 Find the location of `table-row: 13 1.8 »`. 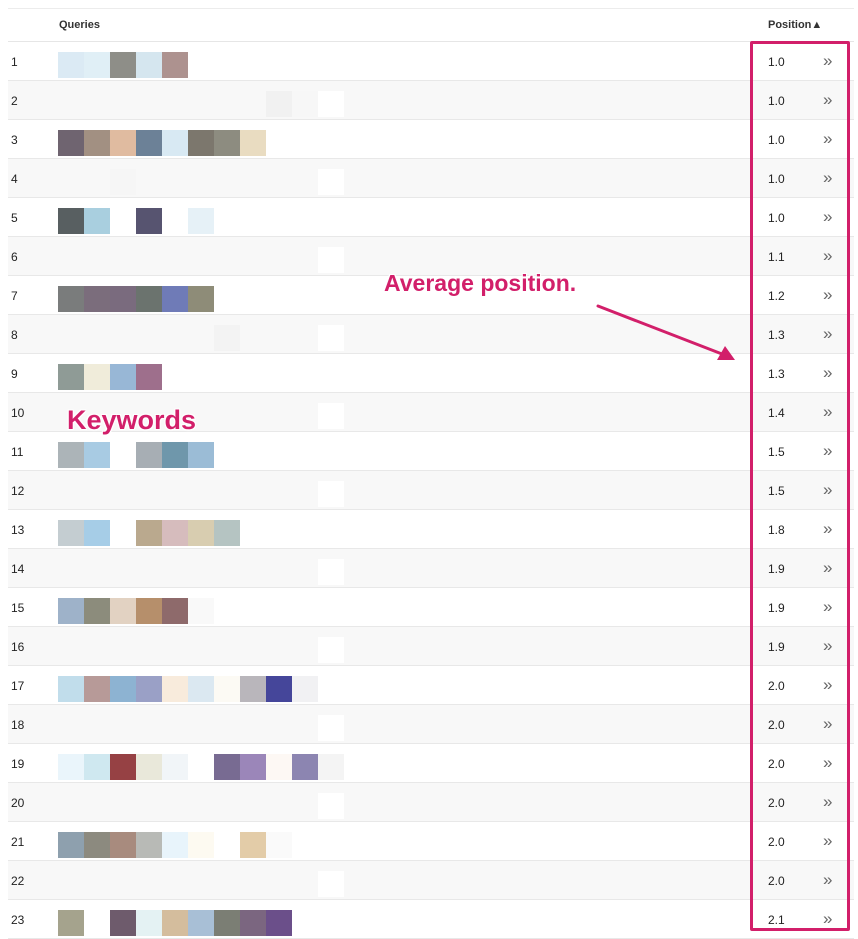

table-row: 13 1.8 » is located at coordinates (431, 529).